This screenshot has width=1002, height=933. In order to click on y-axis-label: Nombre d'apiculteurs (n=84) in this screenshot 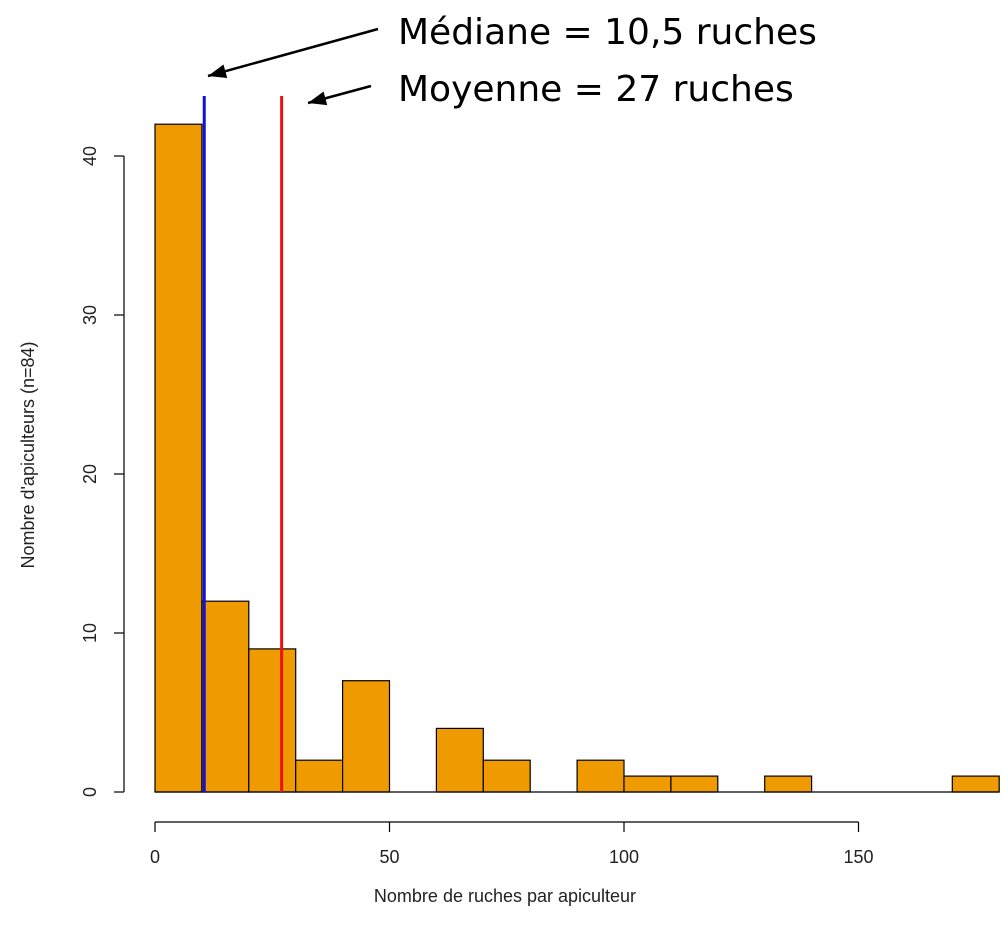, I will do `click(28, 454)`.